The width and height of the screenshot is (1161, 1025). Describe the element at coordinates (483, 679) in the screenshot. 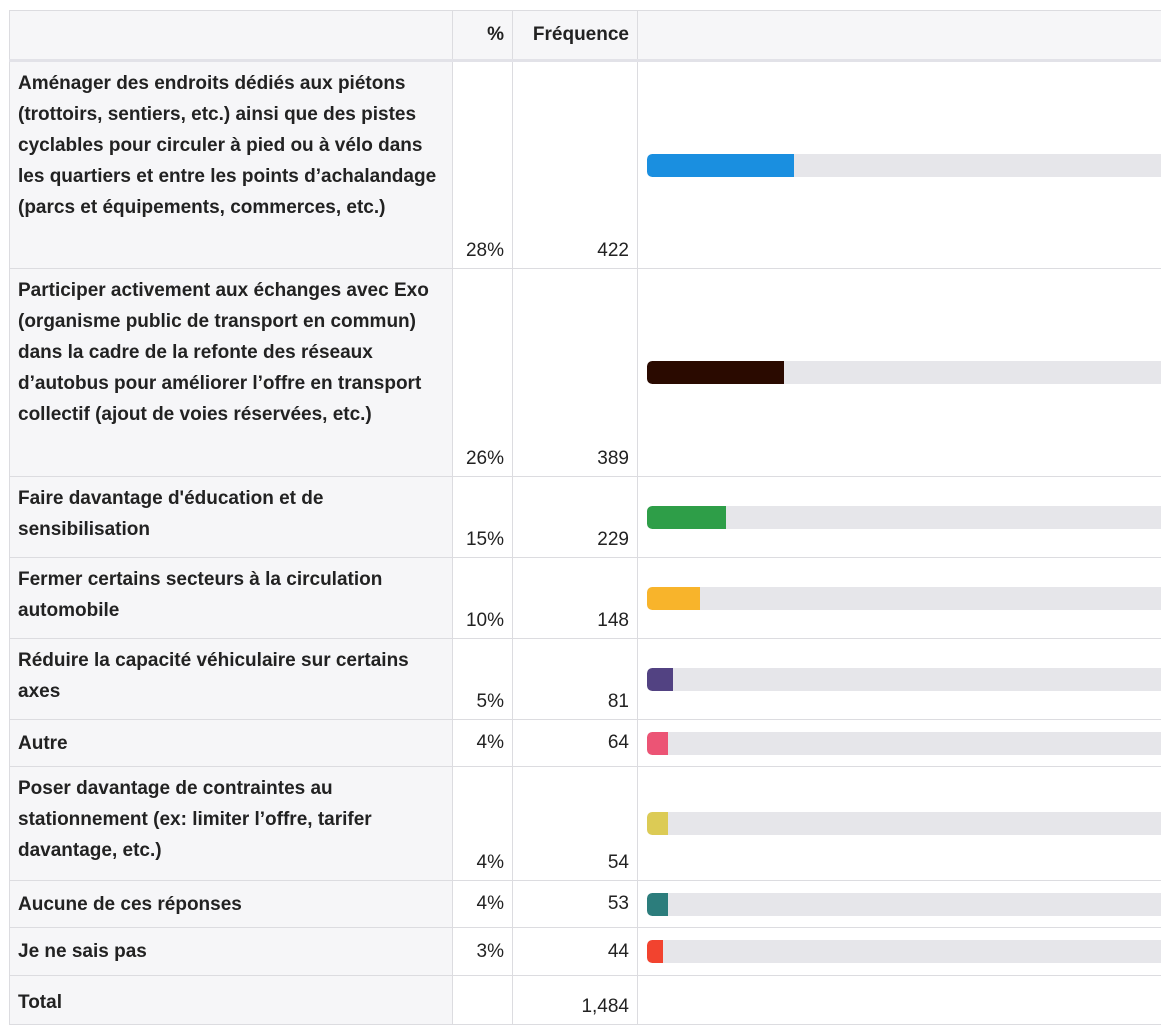

I see `percent: 5%` at that location.